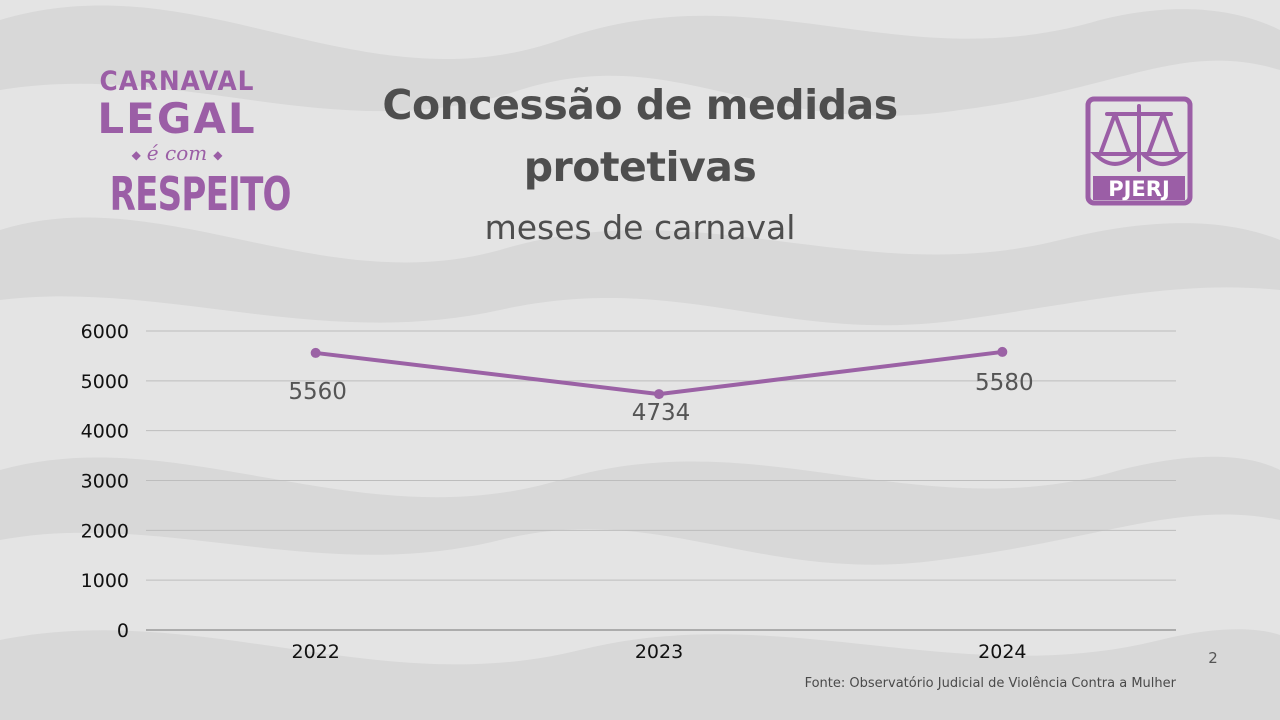 This screenshot has width=1280, height=720. What do you see at coordinates (640, 227) in the screenshot?
I see `chart-subtitle: meses de carnaval` at bounding box center [640, 227].